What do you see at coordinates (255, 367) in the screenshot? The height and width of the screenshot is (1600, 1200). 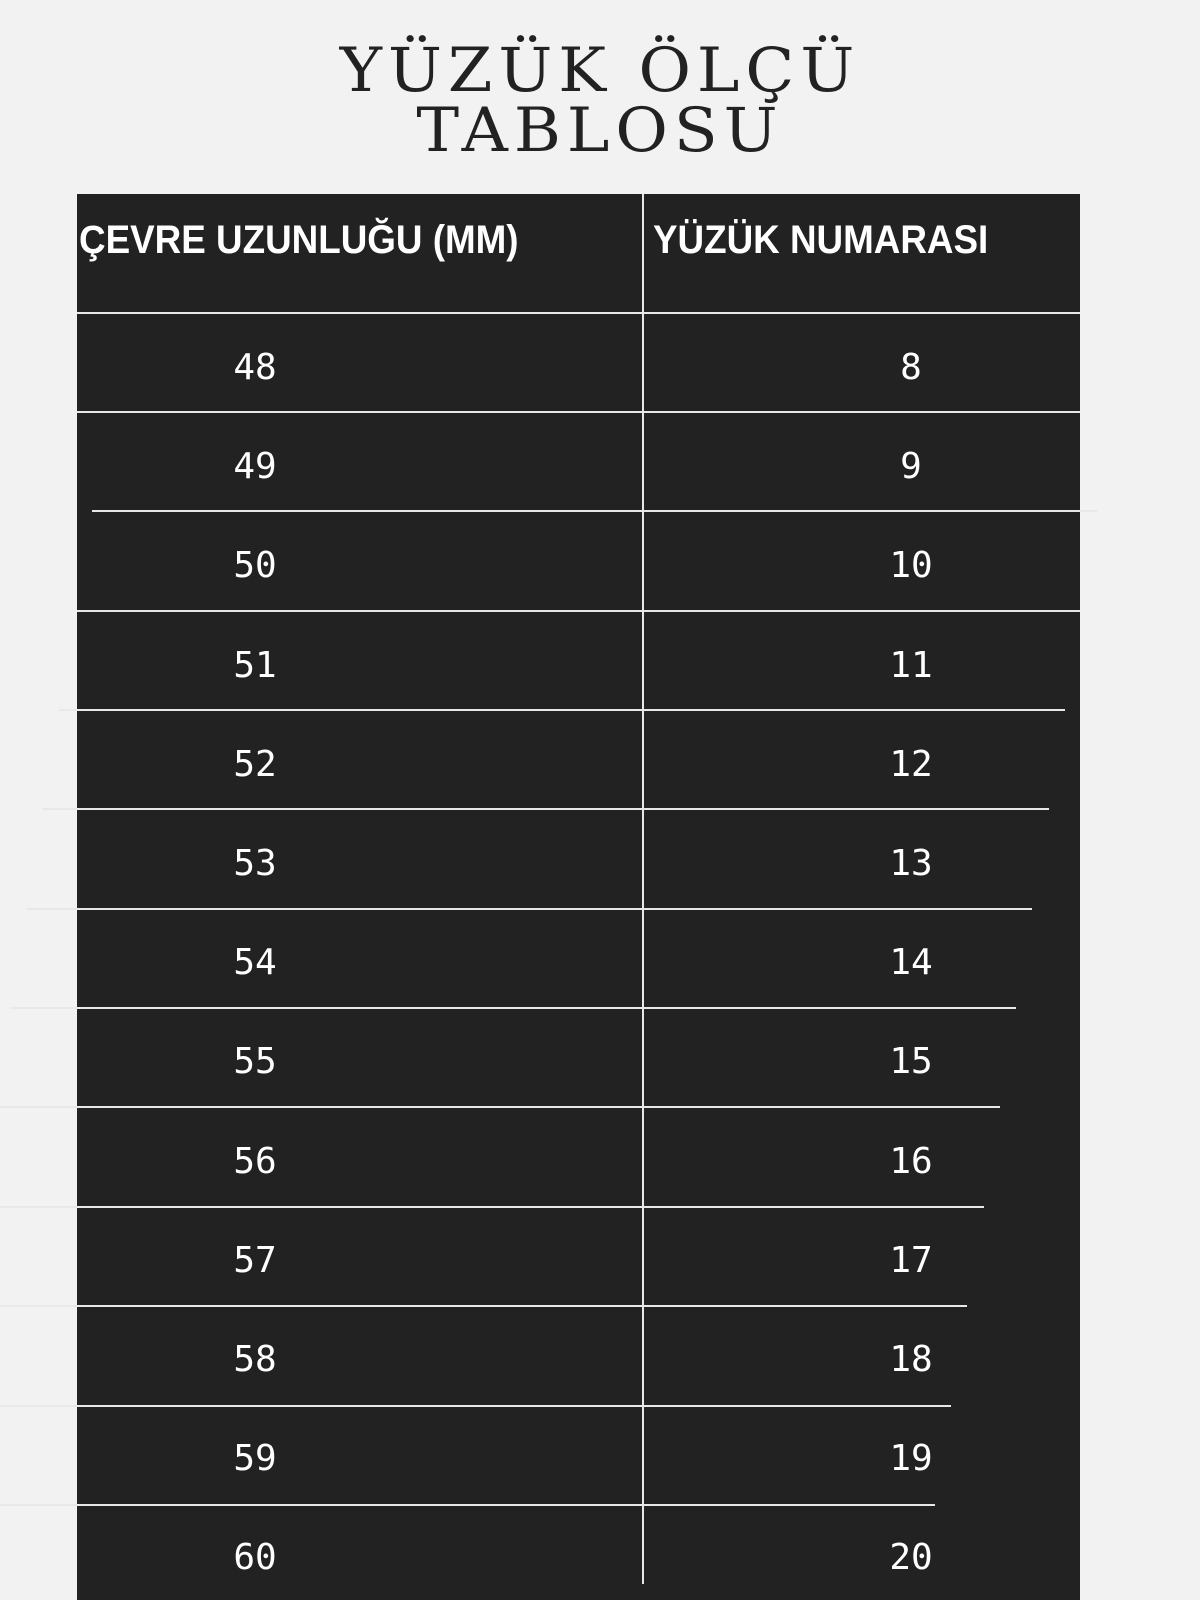 I see `circumference-cell: 48` at bounding box center [255, 367].